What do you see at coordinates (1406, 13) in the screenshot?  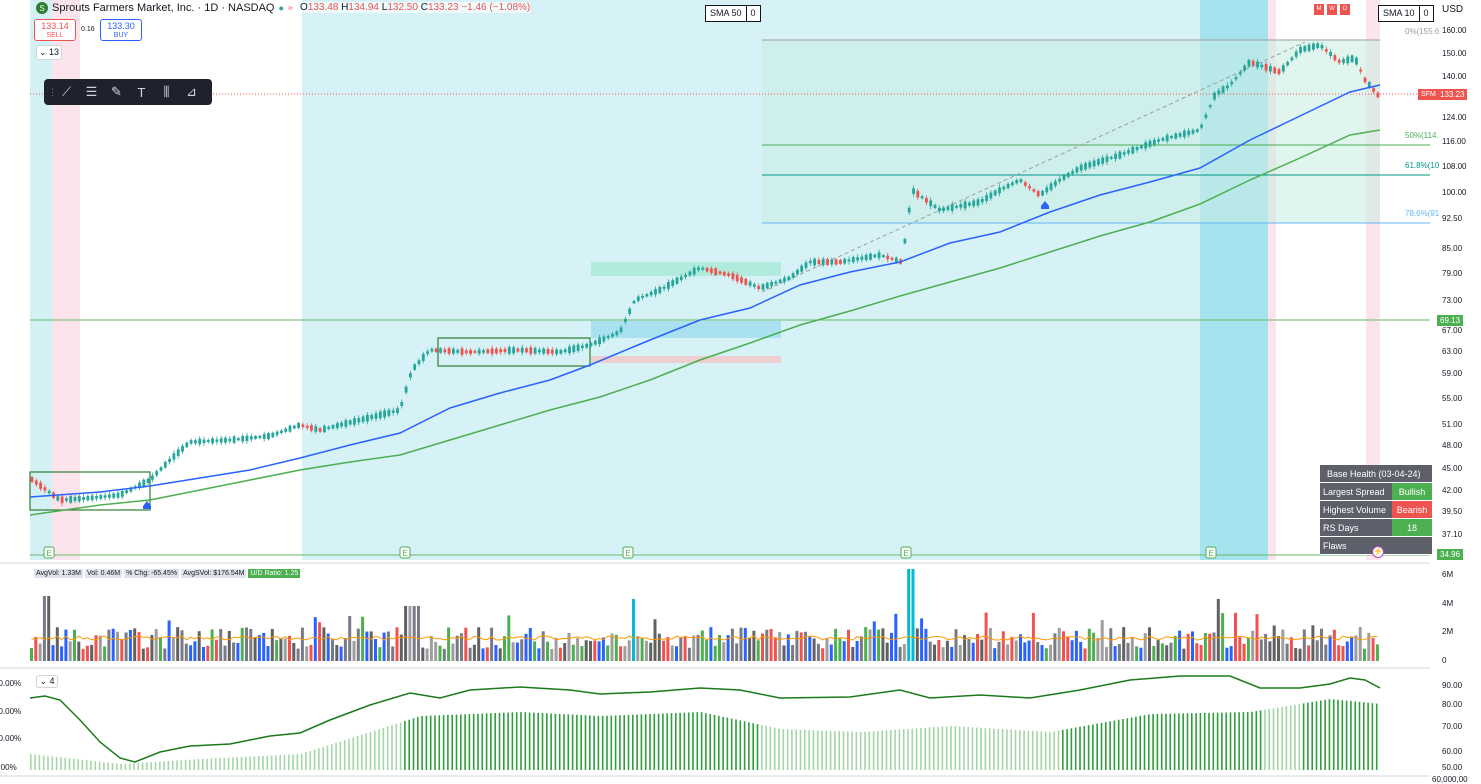 I see `sma10-legend: SMA 10 0` at bounding box center [1406, 13].